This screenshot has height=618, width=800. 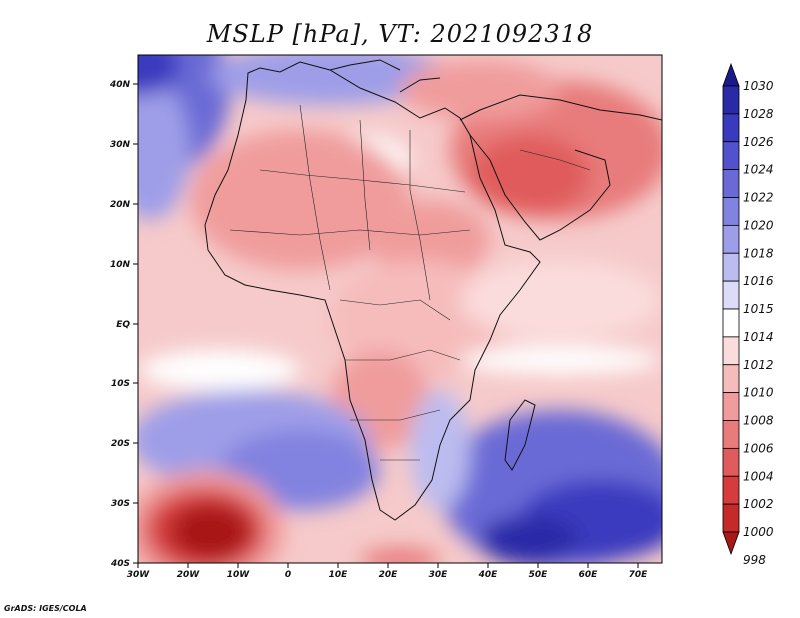 I want to click on map-title: MSLP [hPa], VT: 2021092318, so click(x=400, y=34).